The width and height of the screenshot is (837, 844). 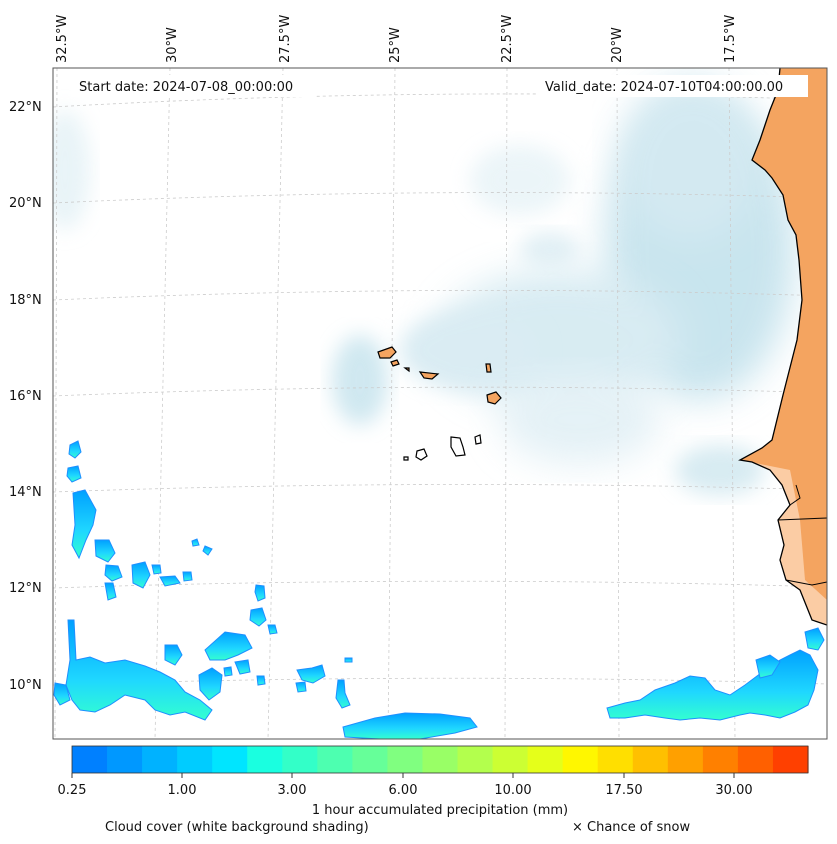 I want to click on colorbar-frame, so click(x=440, y=759).